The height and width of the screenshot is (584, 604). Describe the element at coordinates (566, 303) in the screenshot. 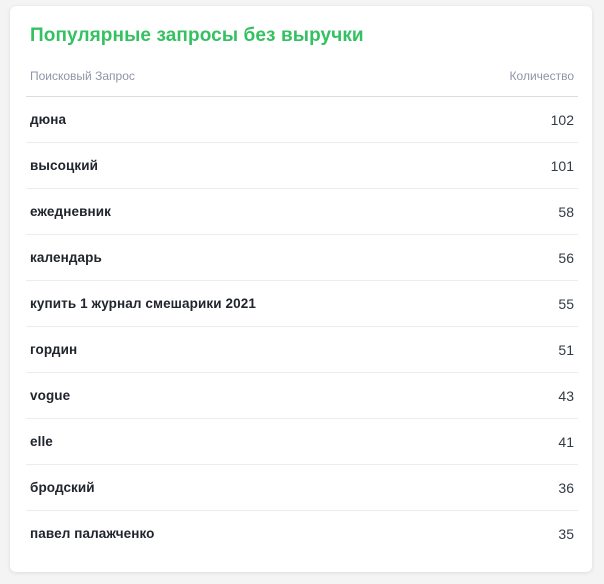

I see `count-cell: 55` at that location.